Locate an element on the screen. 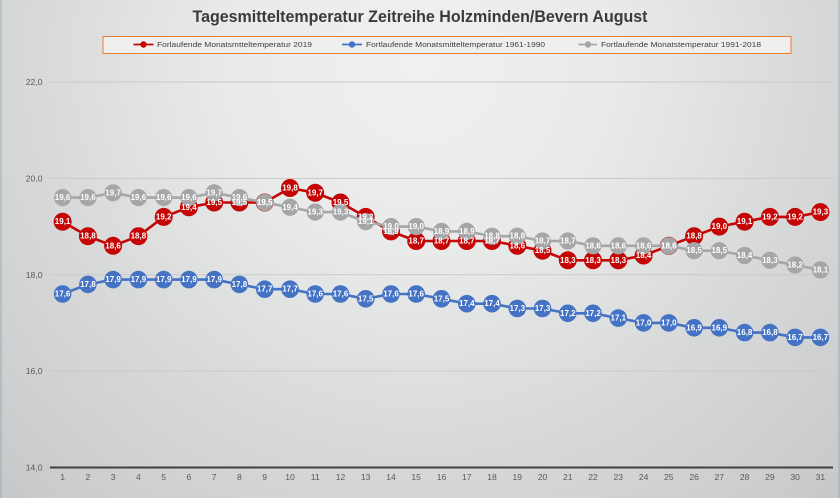 The height and width of the screenshot is (503, 840). svg-text: 5 is located at coordinates (163, 477).